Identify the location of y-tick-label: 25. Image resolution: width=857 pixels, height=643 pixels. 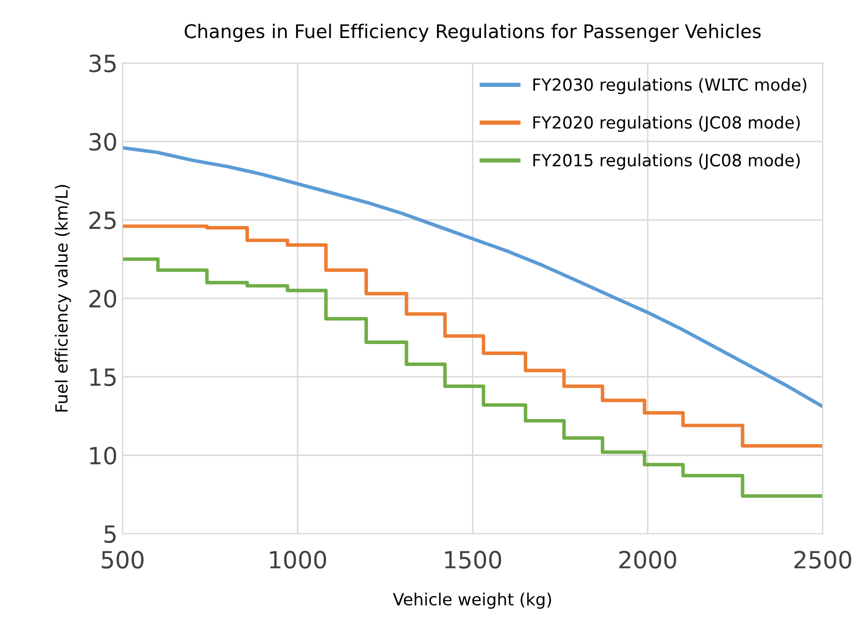
(102, 220).